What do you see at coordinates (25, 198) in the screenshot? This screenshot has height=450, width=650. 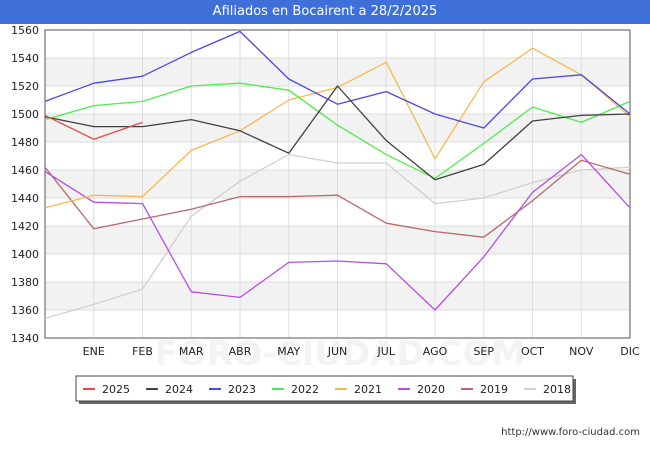 I see `y-tick-label: 1440` at bounding box center [25, 198].